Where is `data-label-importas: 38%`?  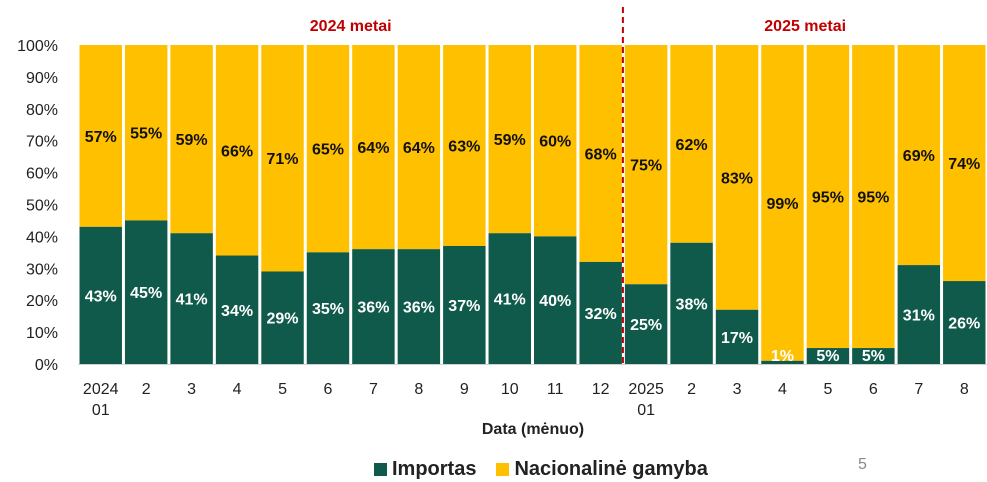 data-label-importas: 38% is located at coordinates (692, 304).